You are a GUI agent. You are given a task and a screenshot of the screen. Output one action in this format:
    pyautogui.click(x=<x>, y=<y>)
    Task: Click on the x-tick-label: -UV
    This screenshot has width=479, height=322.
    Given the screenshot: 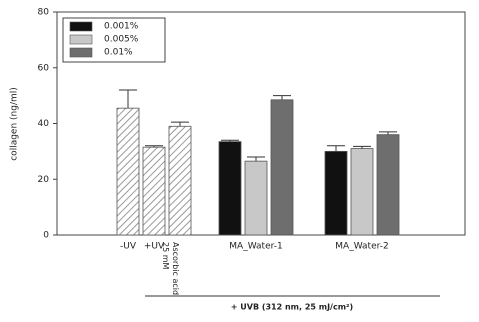 What is the action you would take?
    pyautogui.click(x=128, y=247)
    